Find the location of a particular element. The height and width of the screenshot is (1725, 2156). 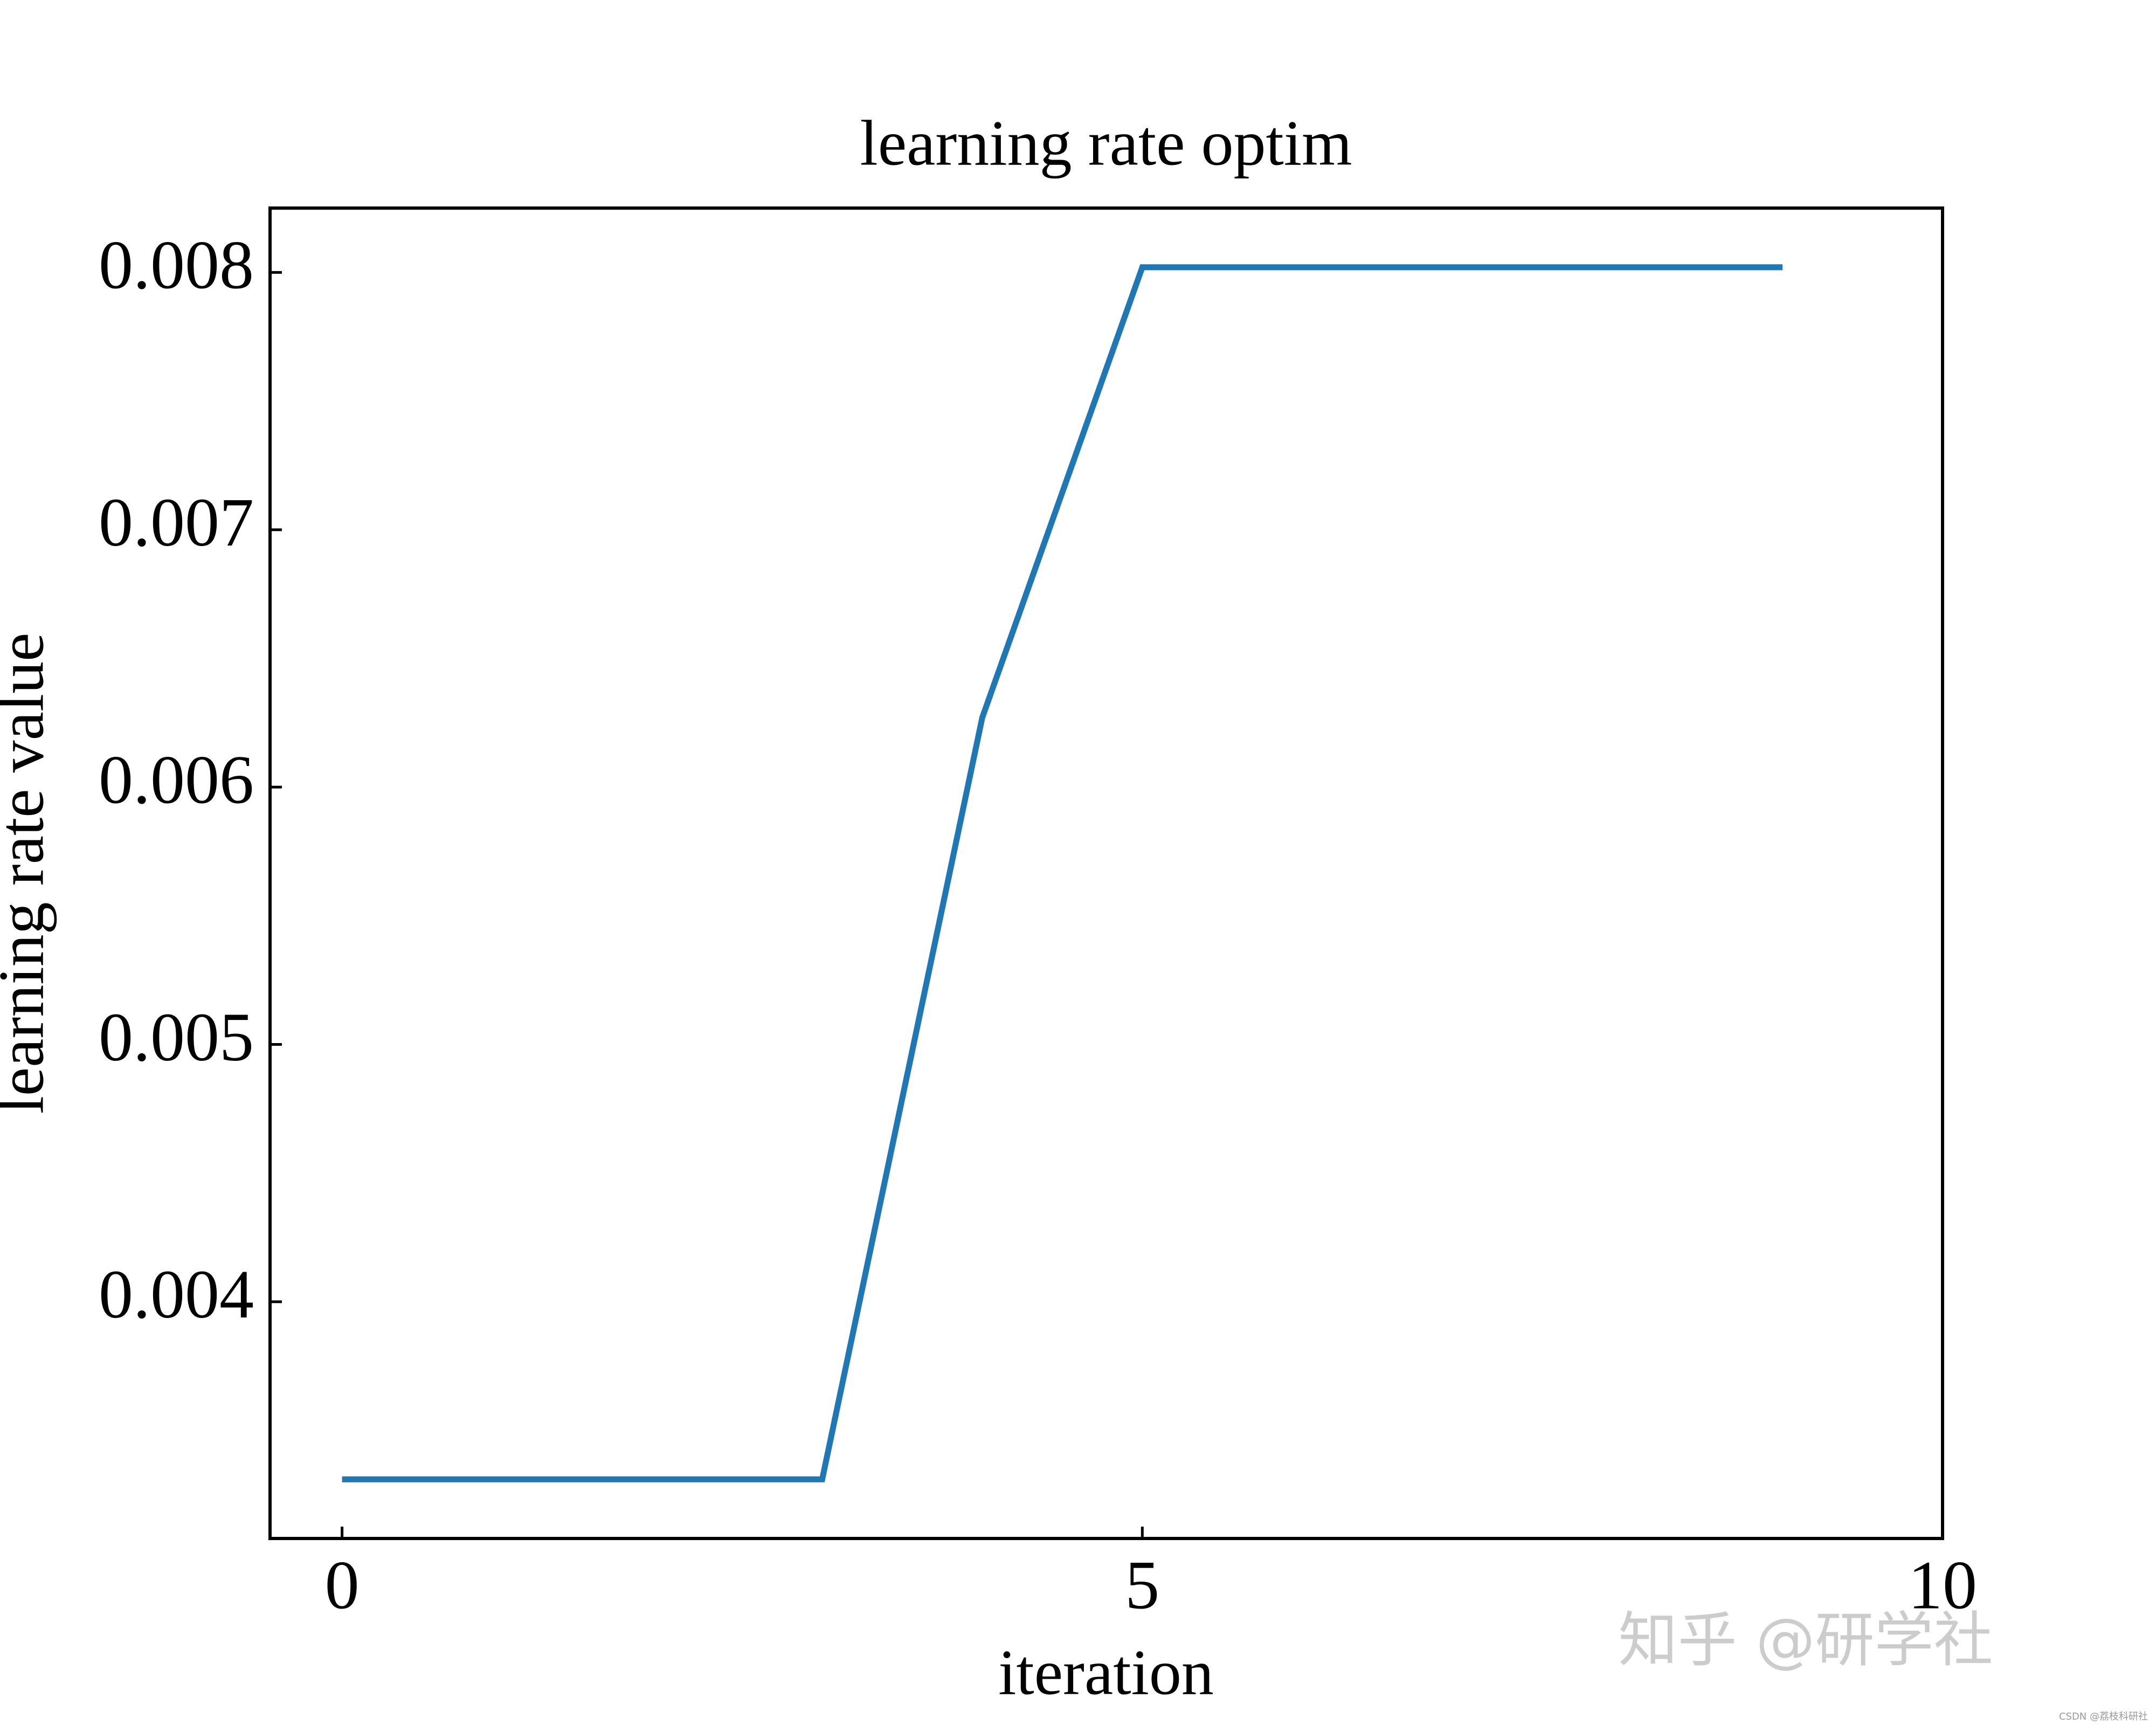

watermark: 知乎 @研学社 is located at coordinates (1806, 1639).